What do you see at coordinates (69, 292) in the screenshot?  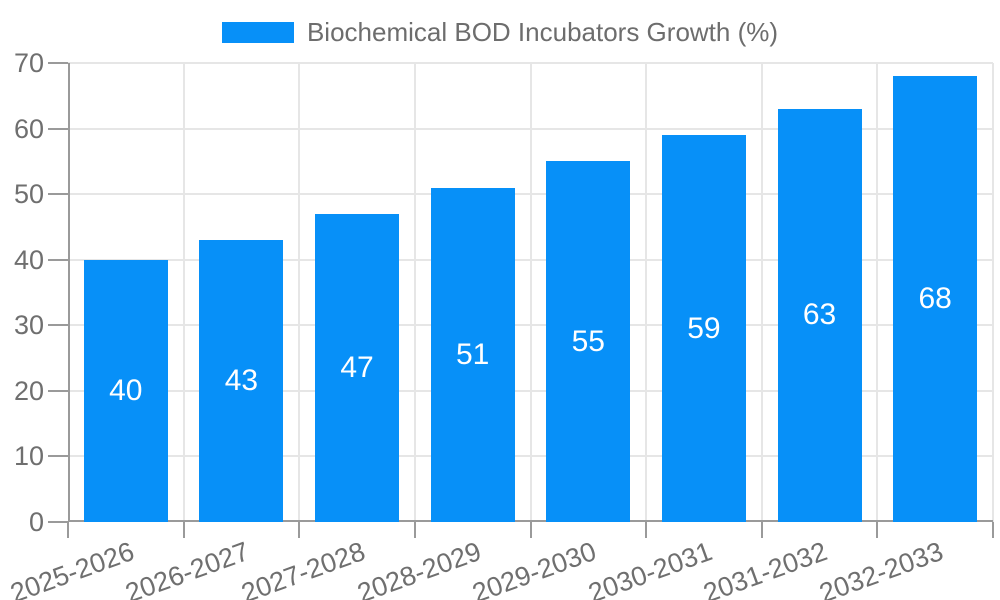 I see `y-axis-line` at bounding box center [69, 292].